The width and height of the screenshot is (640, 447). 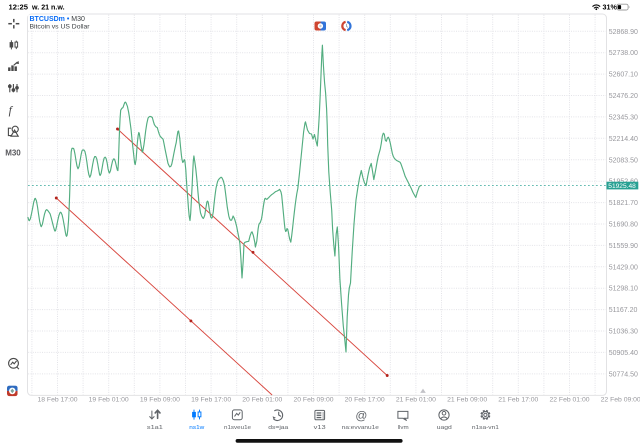 What do you see at coordinates (485, 428) in the screenshot?
I see `svg-text: n1sa-vn1` at bounding box center [485, 428].